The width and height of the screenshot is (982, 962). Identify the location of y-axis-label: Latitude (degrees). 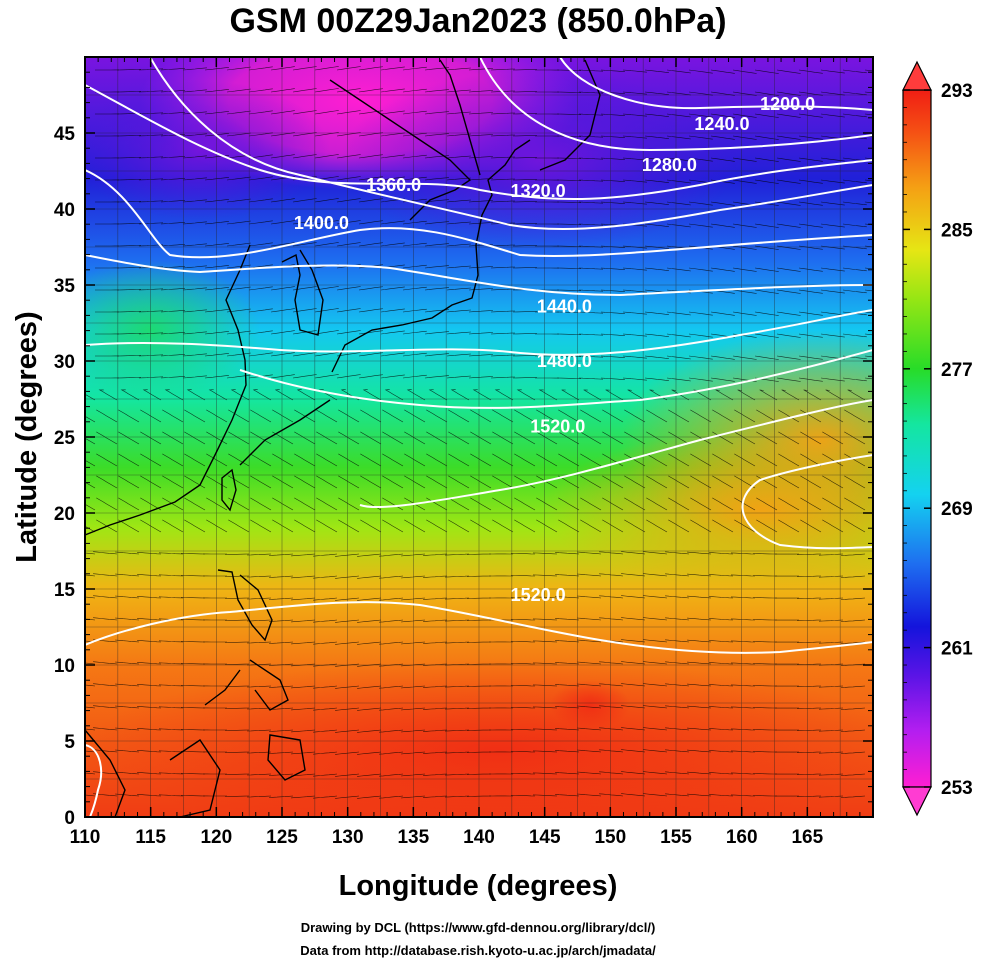
(27, 436).